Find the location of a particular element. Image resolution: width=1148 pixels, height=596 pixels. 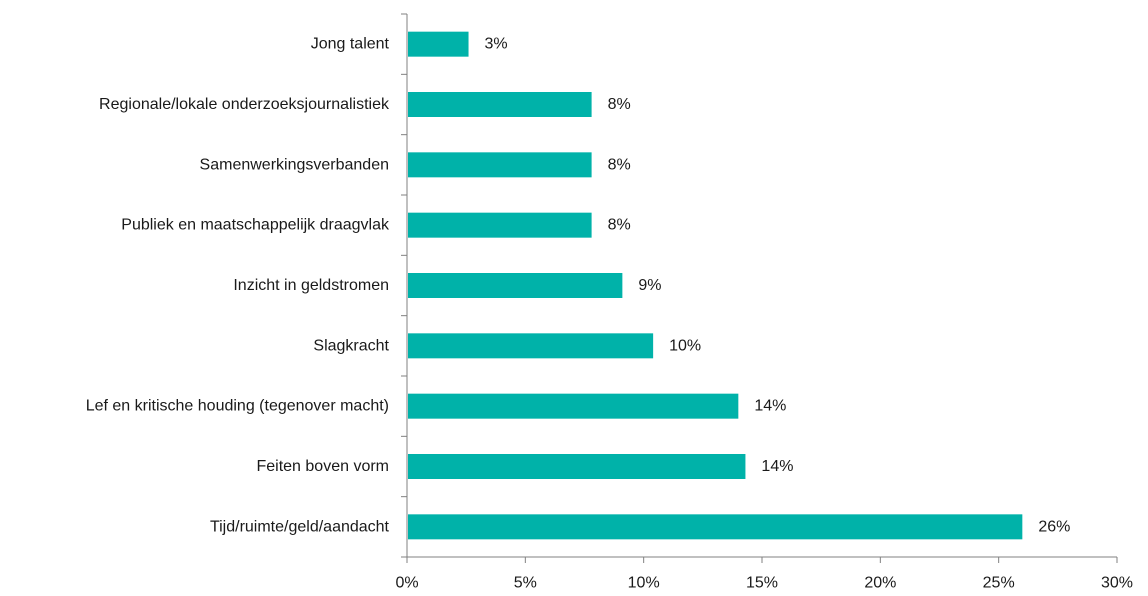

x-tick-label: 15% is located at coordinates (762, 583).